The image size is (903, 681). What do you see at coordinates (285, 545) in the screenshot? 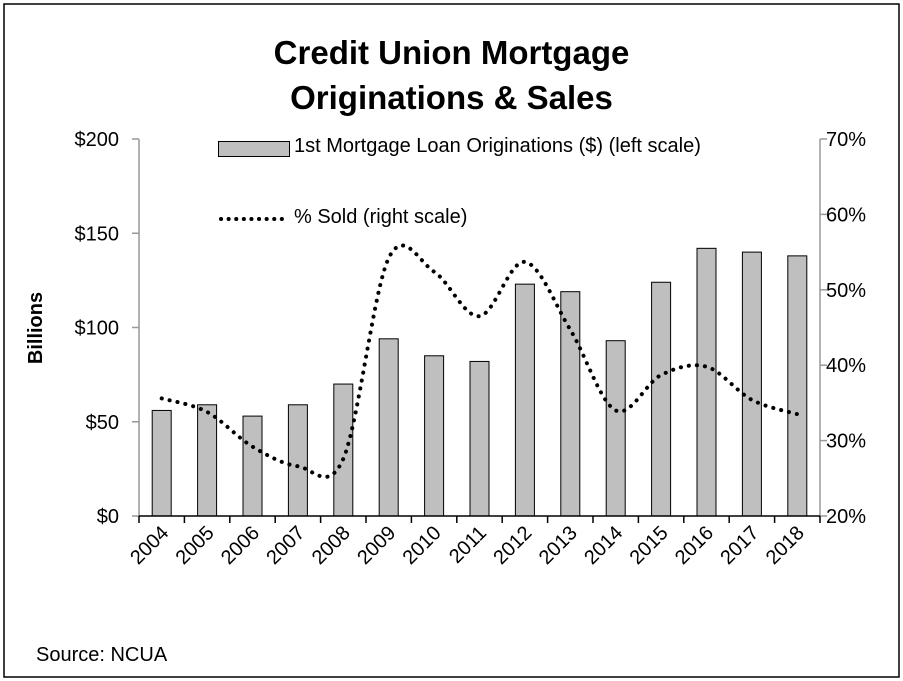
I see `x-tick-label: 2007` at bounding box center [285, 545].